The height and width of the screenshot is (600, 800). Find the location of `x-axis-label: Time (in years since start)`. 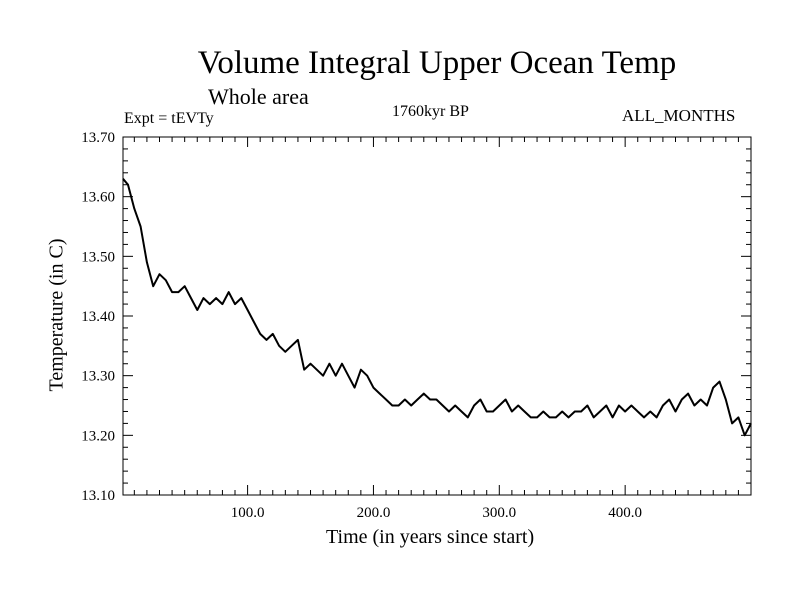

x-axis-label: Time (in years since start) is located at coordinates (430, 537).